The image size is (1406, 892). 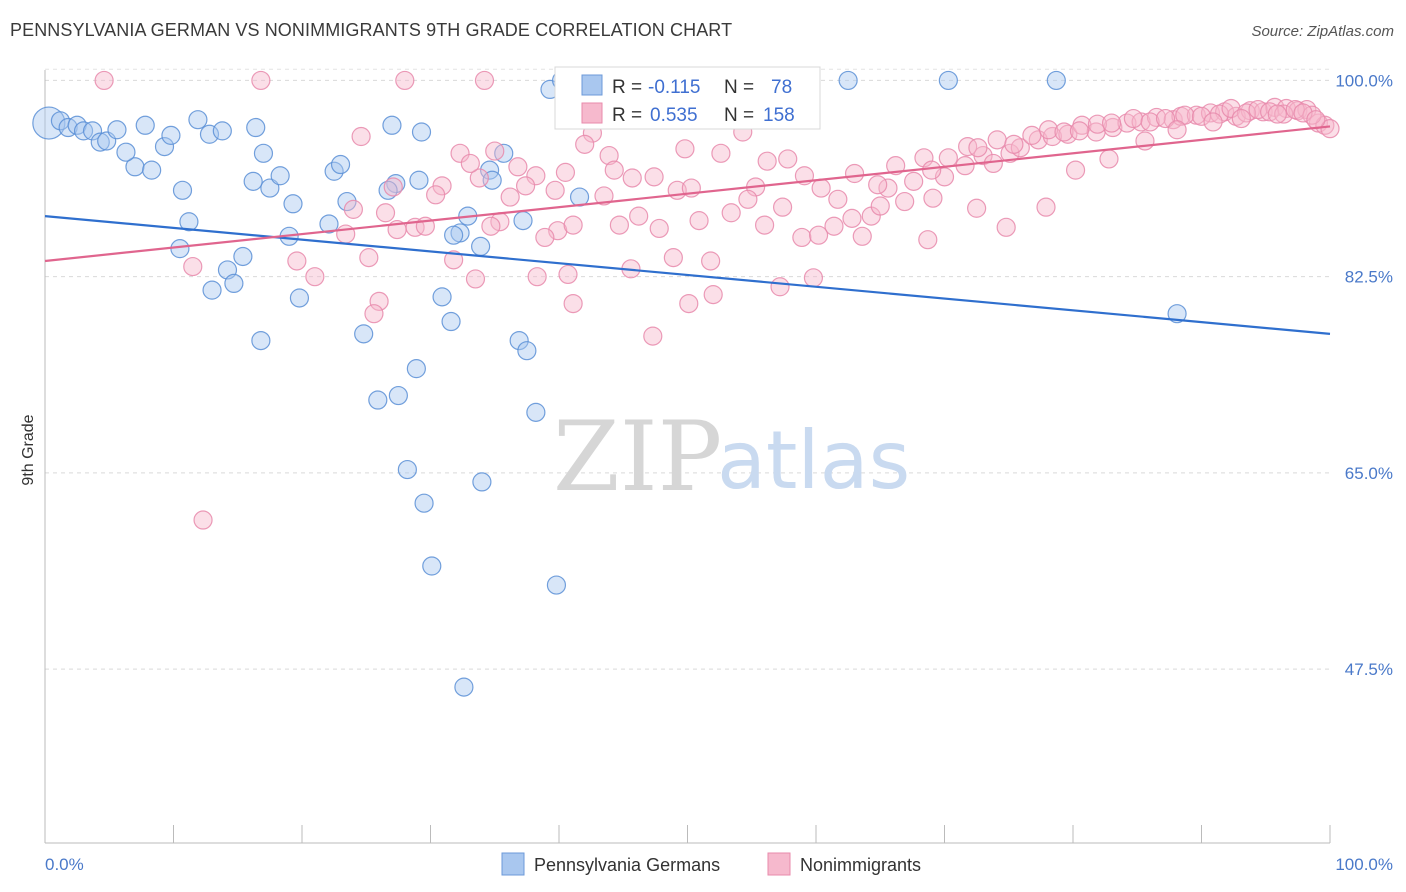 I want to click on stats-r-value-blue: -0.115, so click(x=674, y=87).